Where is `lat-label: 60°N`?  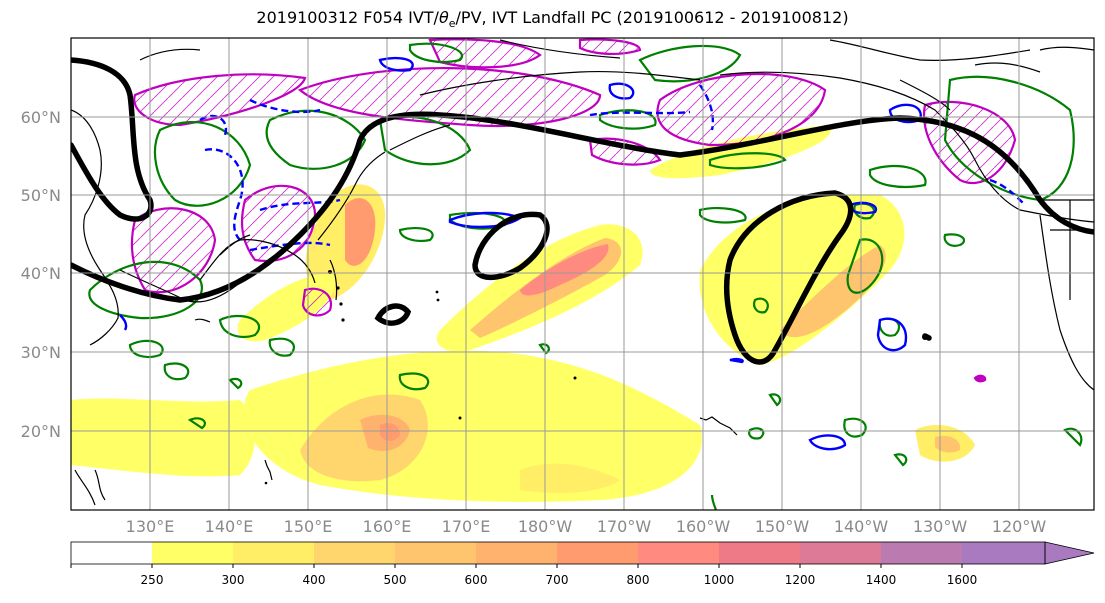 lat-label: 60°N is located at coordinates (41, 117).